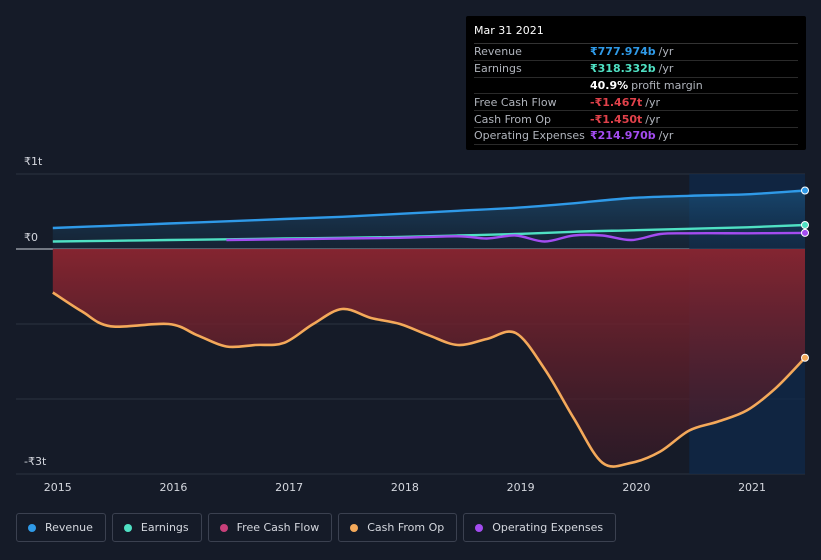  What do you see at coordinates (529, 136) in the screenshot?
I see `tooltip-row-label: Operating Expenses` at bounding box center [529, 136].